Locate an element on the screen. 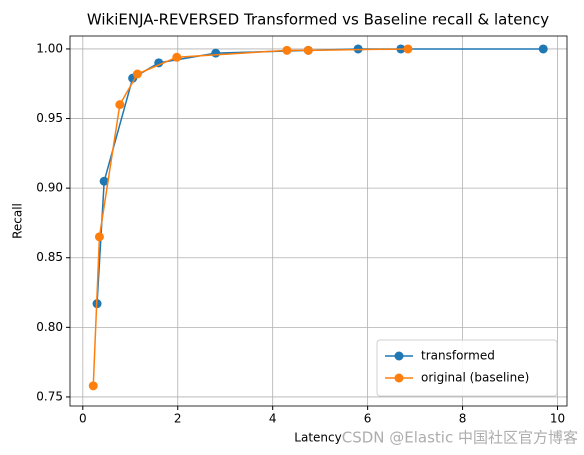 This screenshot has height=455, width=584. x-tick-label: 10 is located at coordinates (557, 419).